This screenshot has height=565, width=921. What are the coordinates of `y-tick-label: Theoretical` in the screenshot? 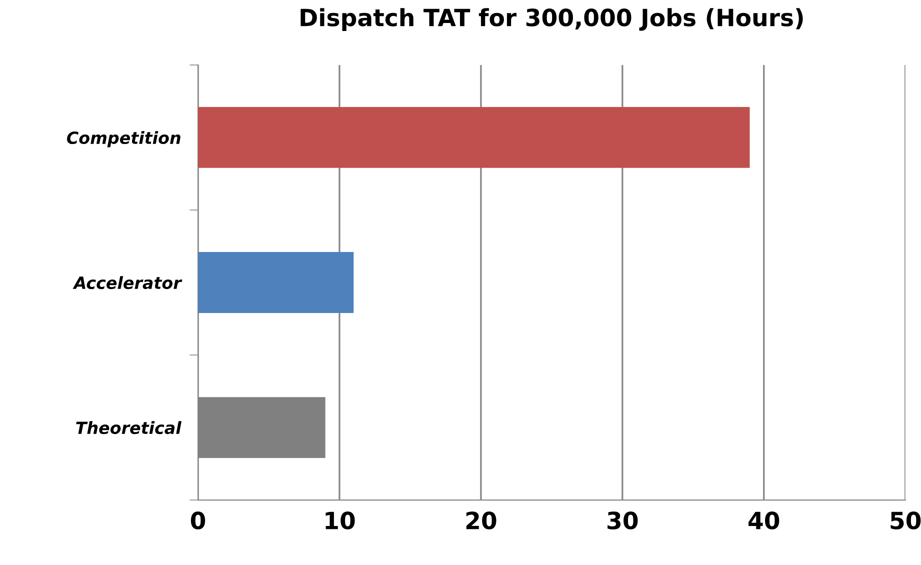 It's located at (129, 427).